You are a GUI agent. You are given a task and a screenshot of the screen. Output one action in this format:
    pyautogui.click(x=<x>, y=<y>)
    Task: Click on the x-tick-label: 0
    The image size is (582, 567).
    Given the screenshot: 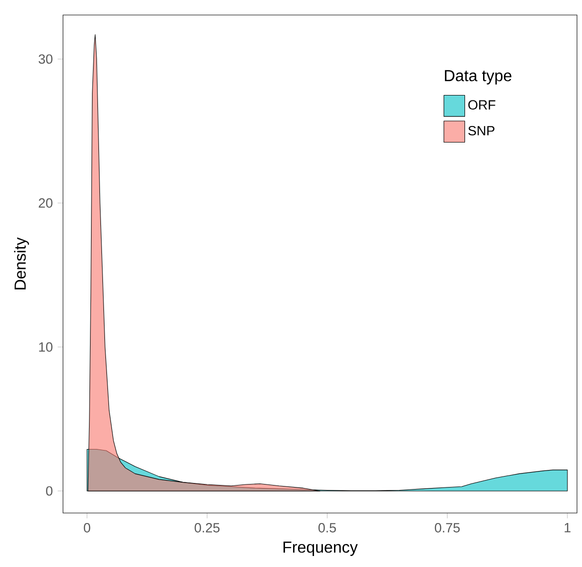 What is the action you would take?
    pyautogui.click(x=87, y=527)
    